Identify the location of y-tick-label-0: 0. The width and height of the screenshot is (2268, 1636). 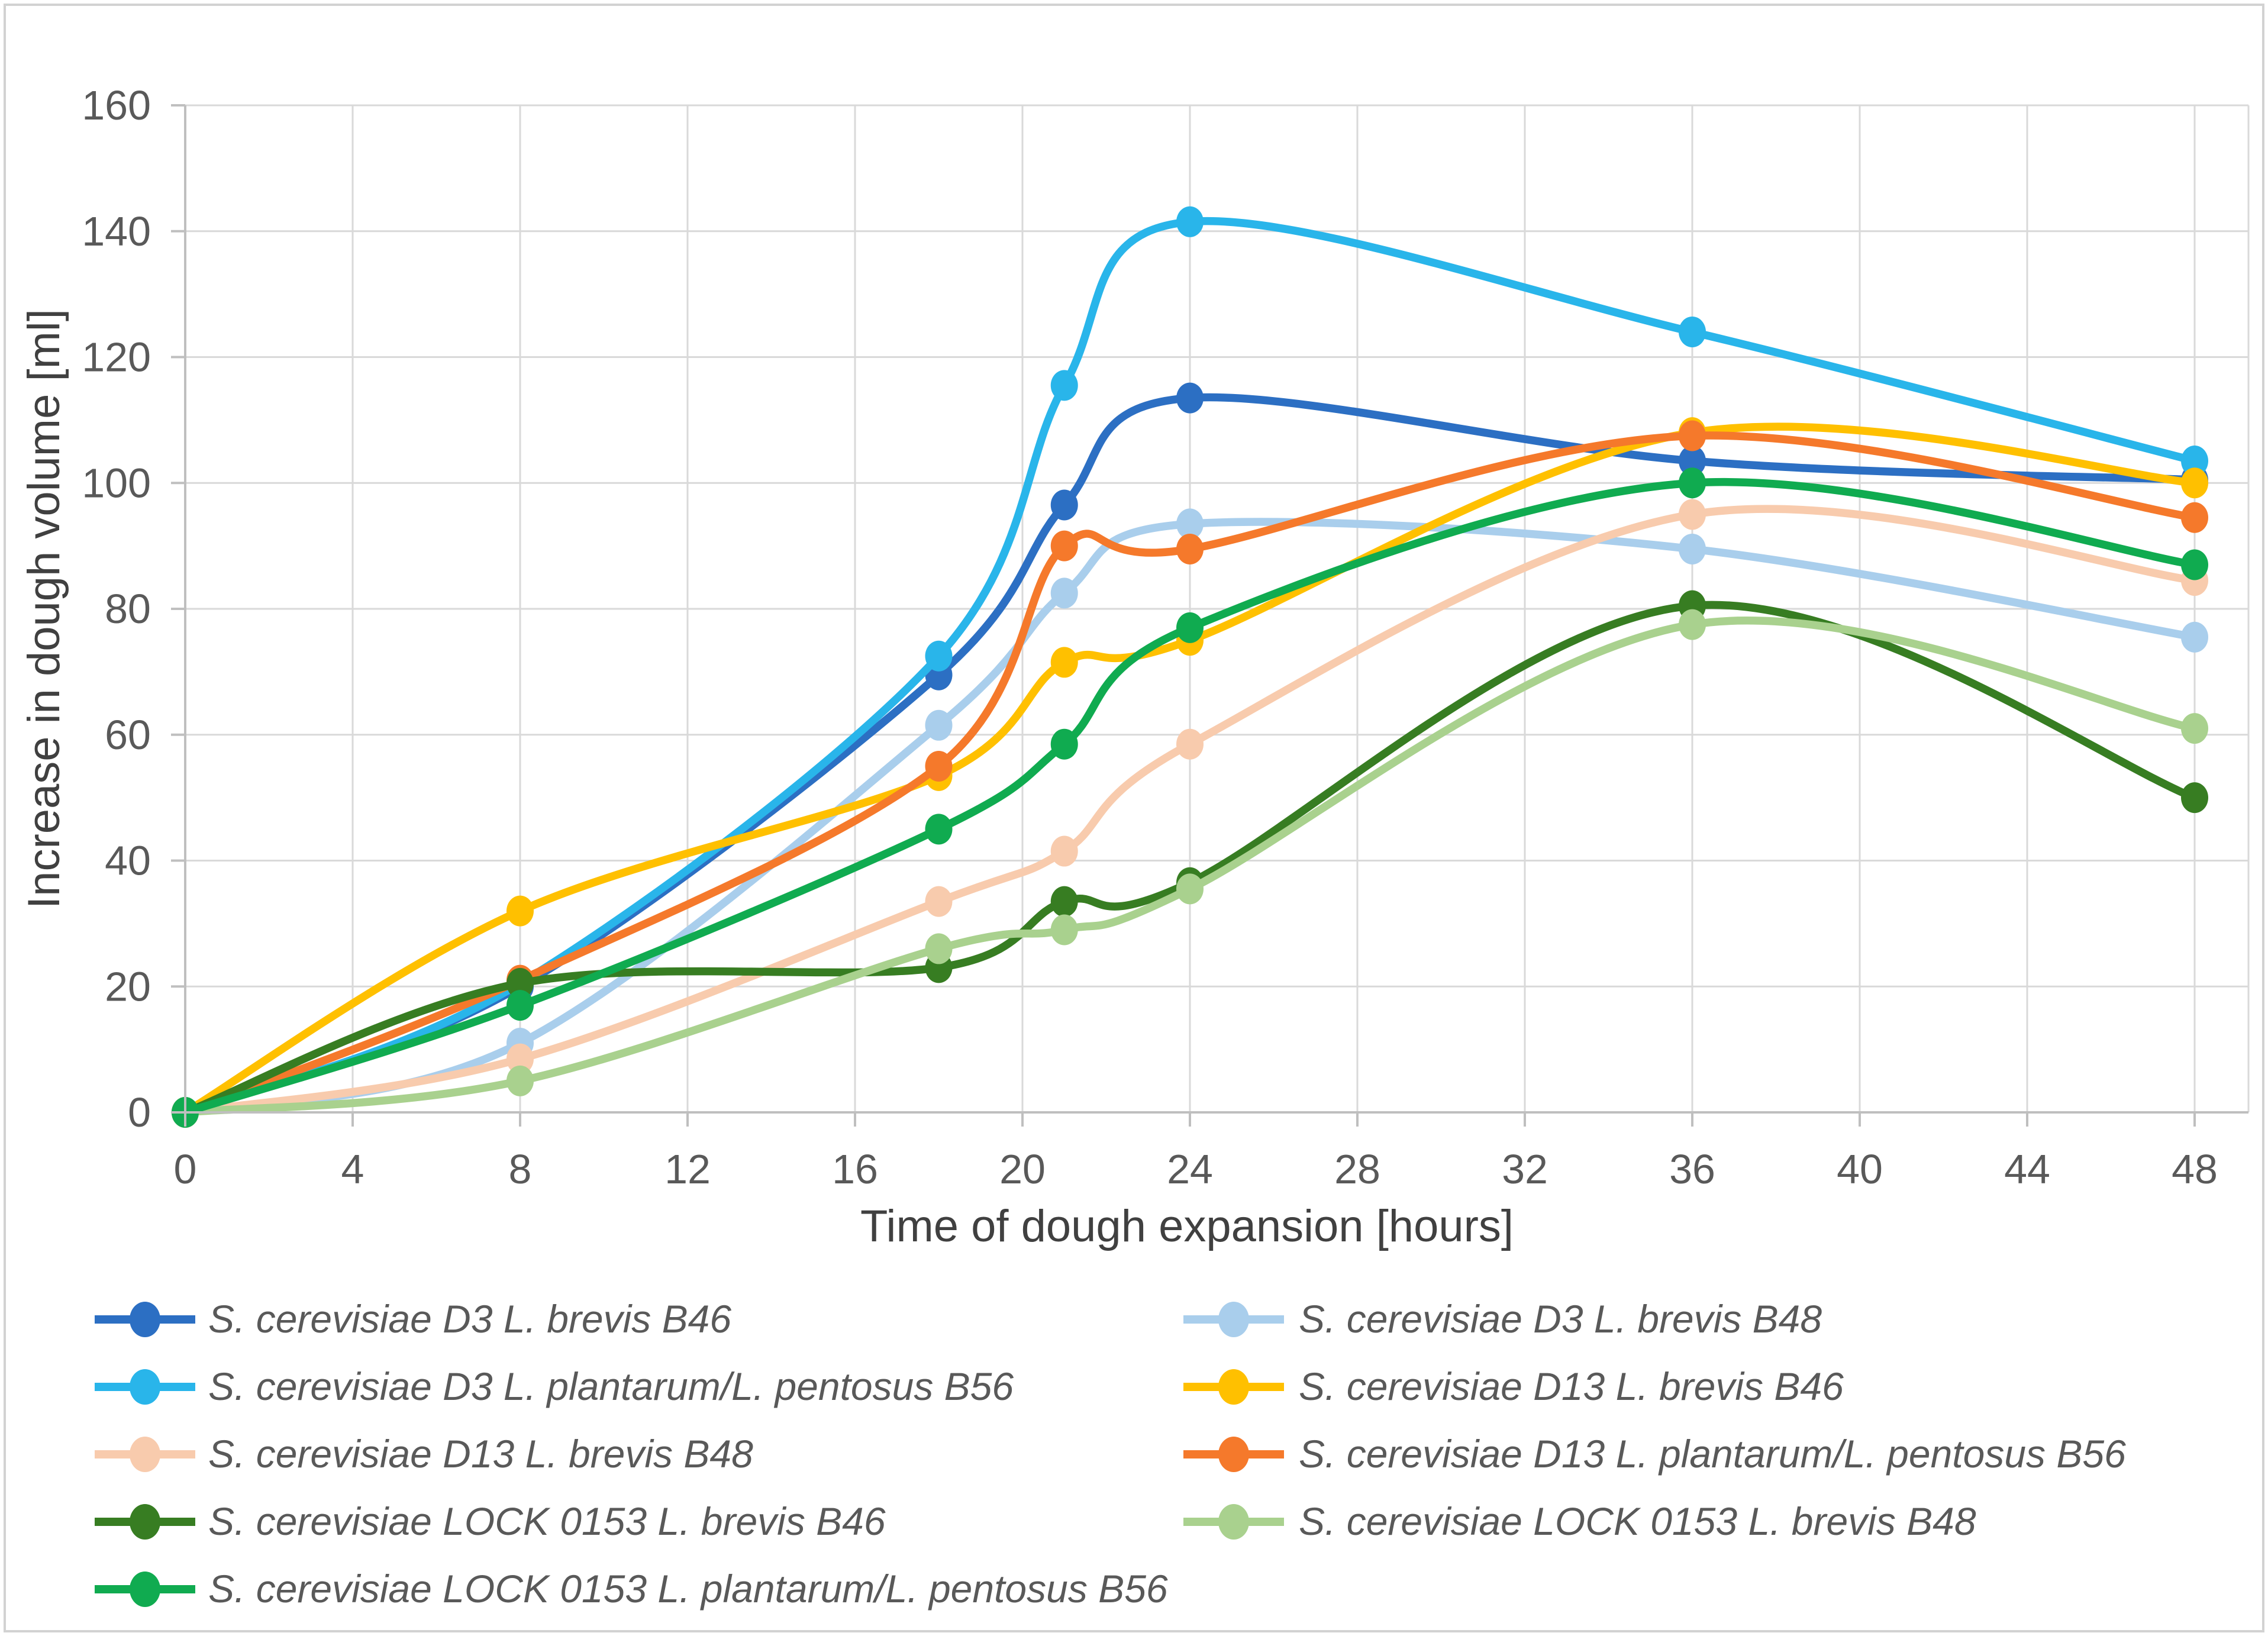
(139, 1112).